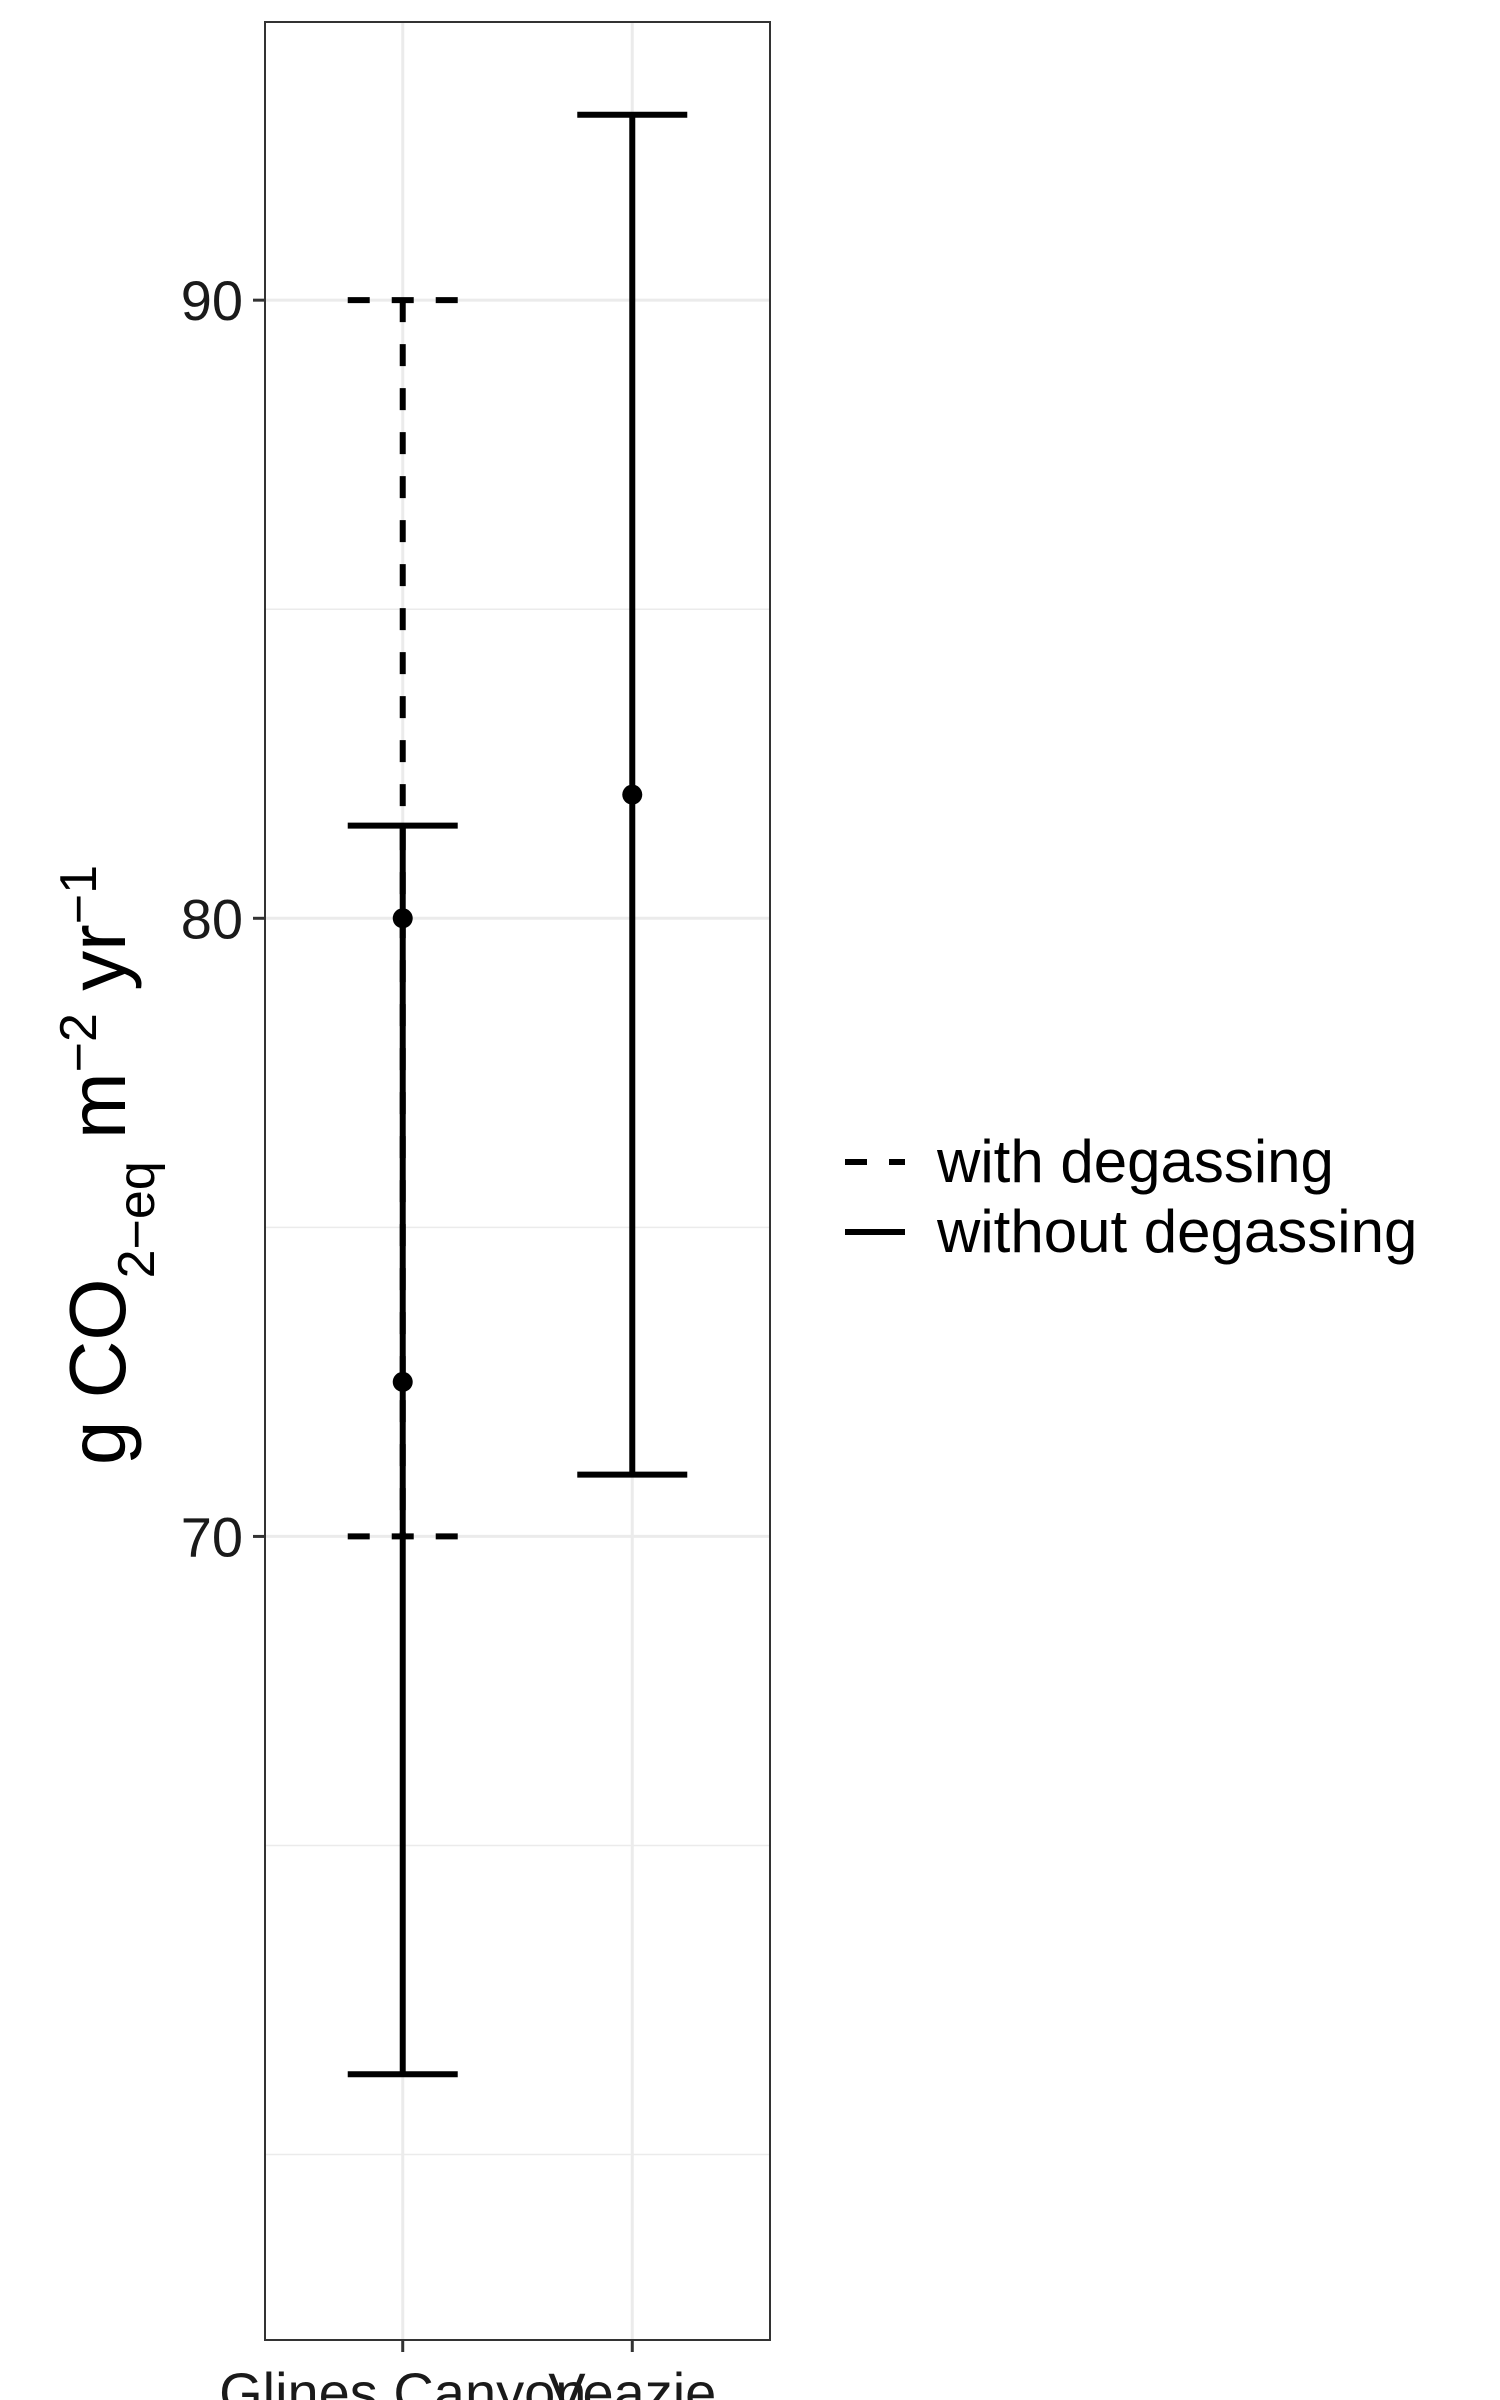 The height and width of the screenshot is (2400, 1500). What do you see at coordinates (137, 1219) in the screenshot?
I see `y-axis-title-sub: 2−eq` at bounding box center [137, 1219].